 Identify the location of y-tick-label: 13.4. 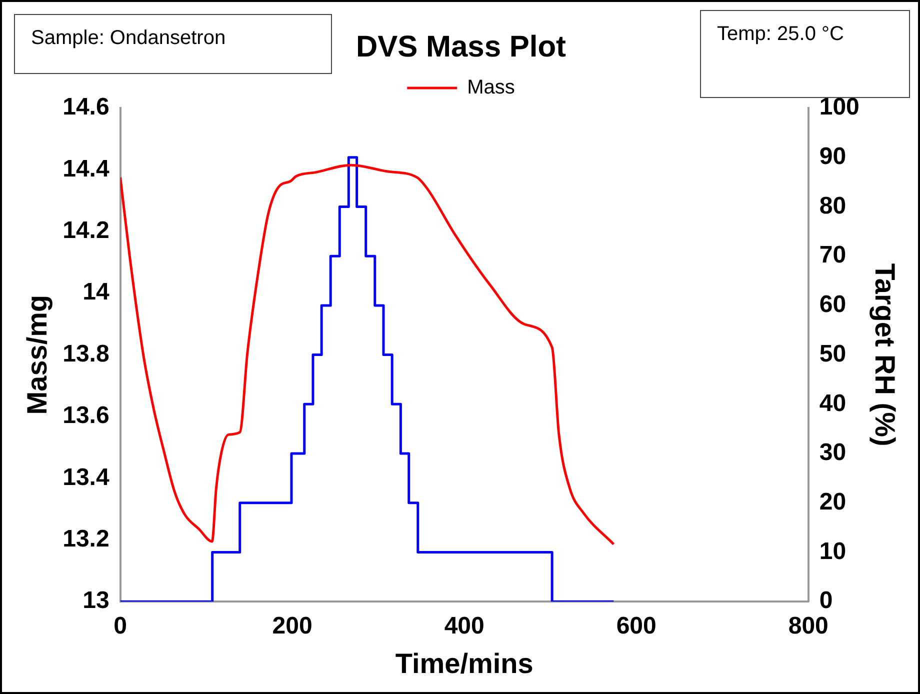
(86, 477).